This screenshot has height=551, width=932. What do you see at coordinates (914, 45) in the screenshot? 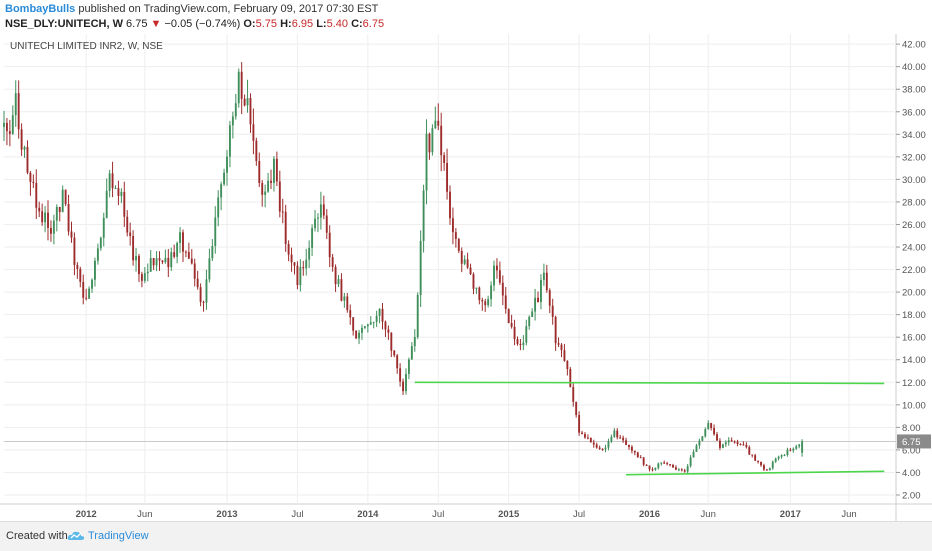
I see `y-tick-label: 42.00` at bounding box center [914, 45].